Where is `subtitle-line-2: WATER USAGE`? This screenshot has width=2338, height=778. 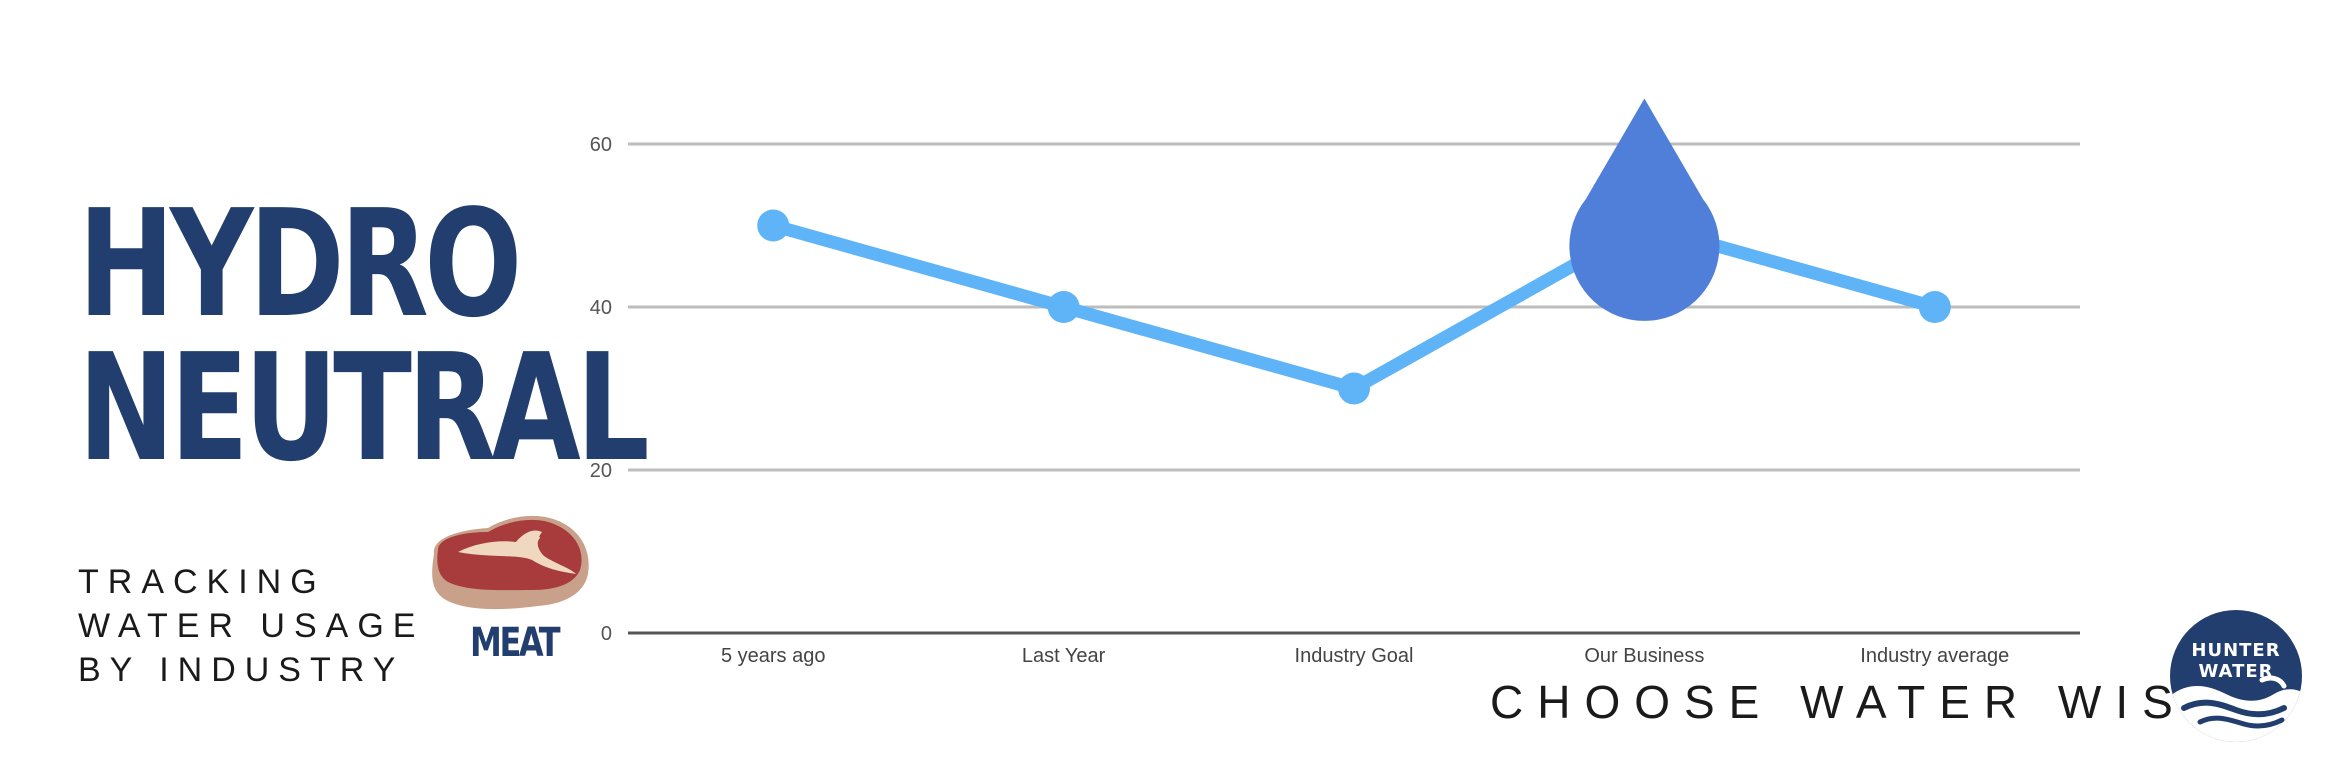
subtitle-line-2: WATER USAGE is located at coordinates (251, 626).